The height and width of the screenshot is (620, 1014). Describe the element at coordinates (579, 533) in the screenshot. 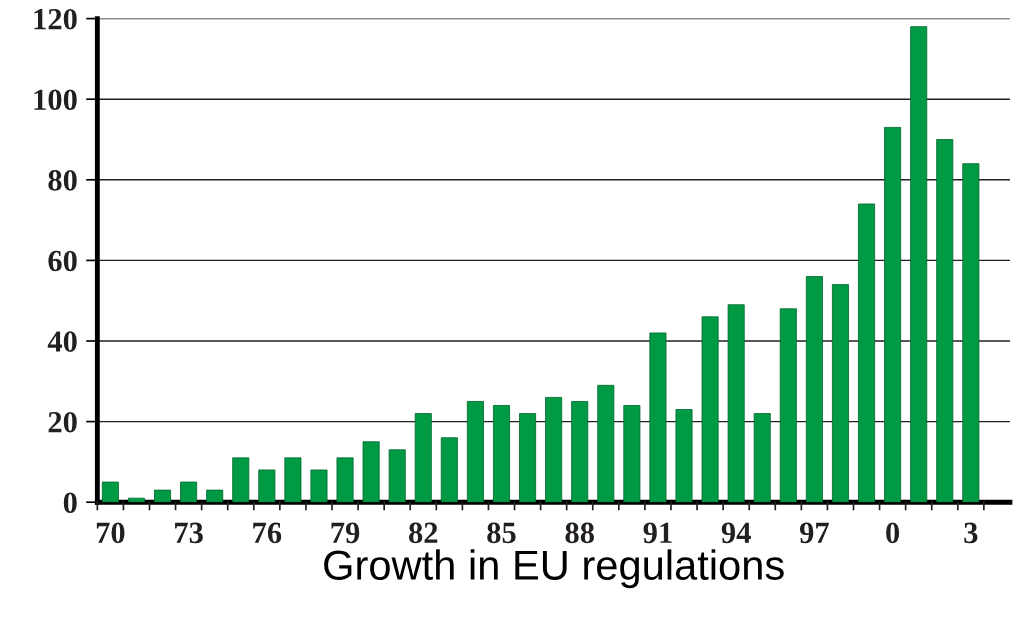

I see `x-tick-label: 88` at that location.